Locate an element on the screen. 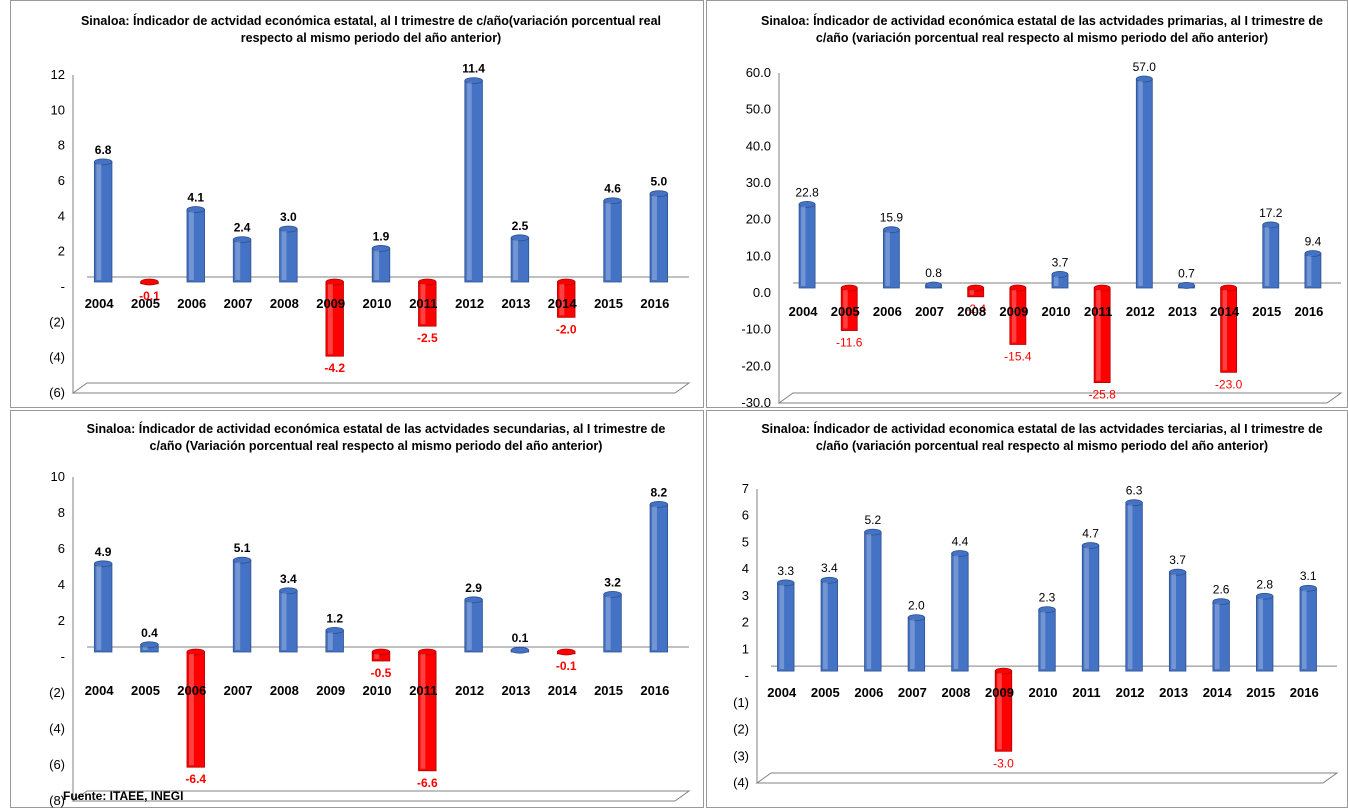  data-label: 3.4 is located at coordinates (829, 568).